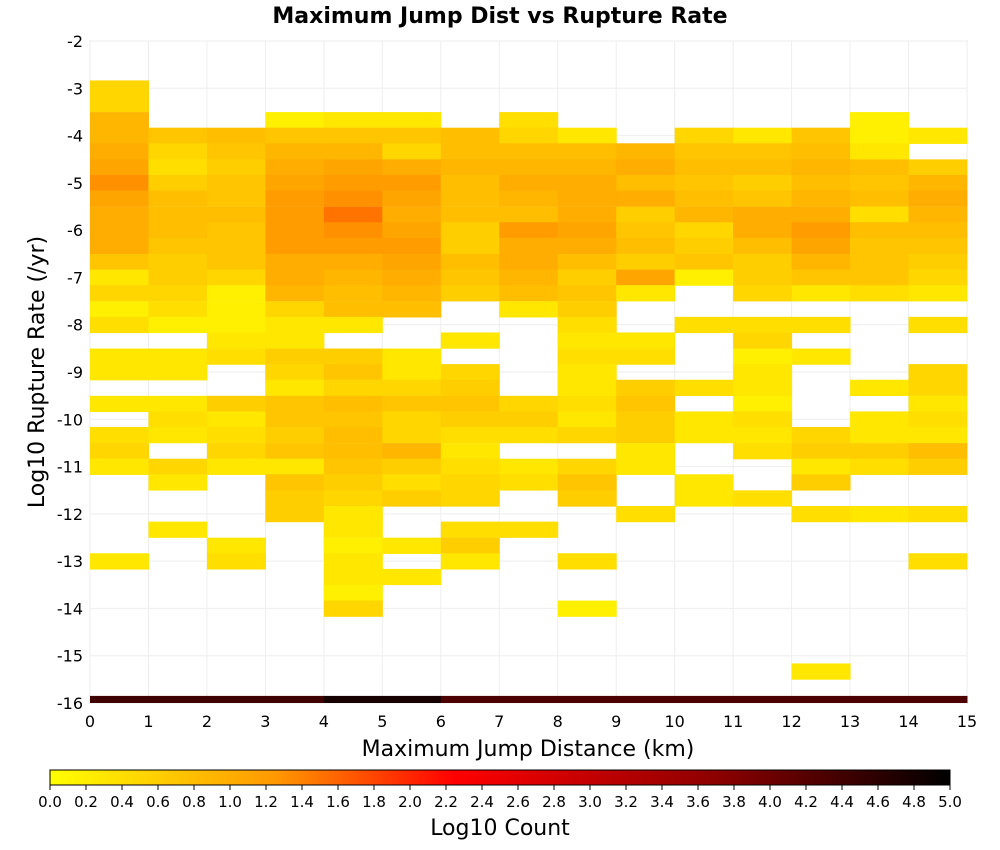 This screenshot has width=1000, height=850. What do you see at coordinates (698, 802) in the screenshot?
I see `colorbar-tick-label: 3.6` at bounding box center [698, 802].